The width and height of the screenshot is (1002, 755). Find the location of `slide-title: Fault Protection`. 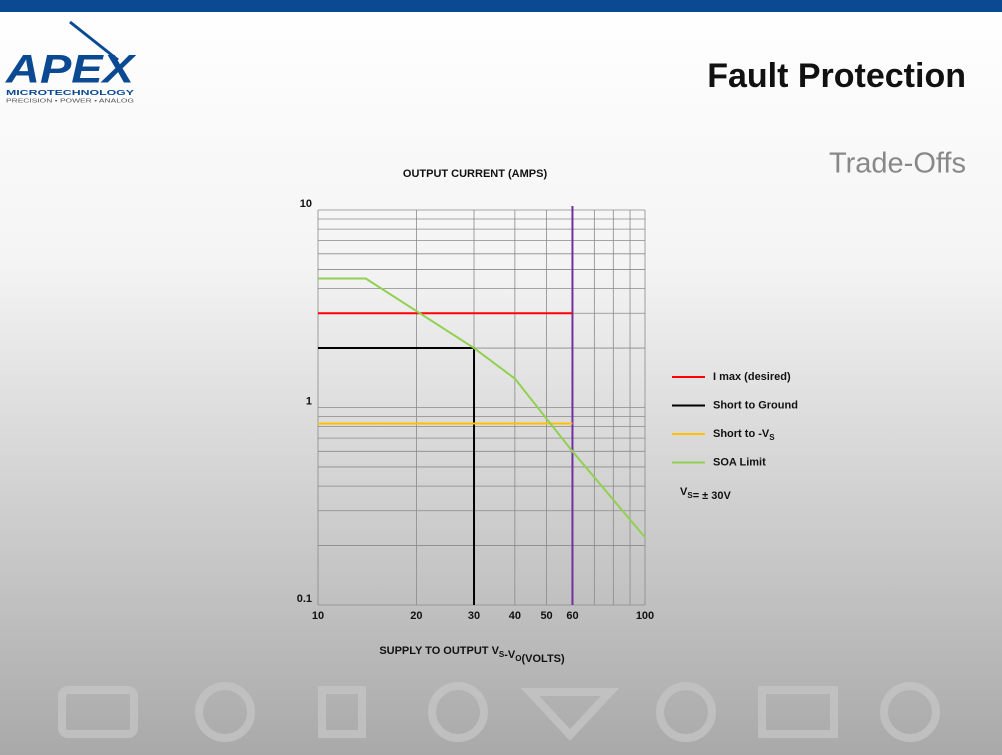

slide-title: Fault Protection is located at coordinates (836, 76).